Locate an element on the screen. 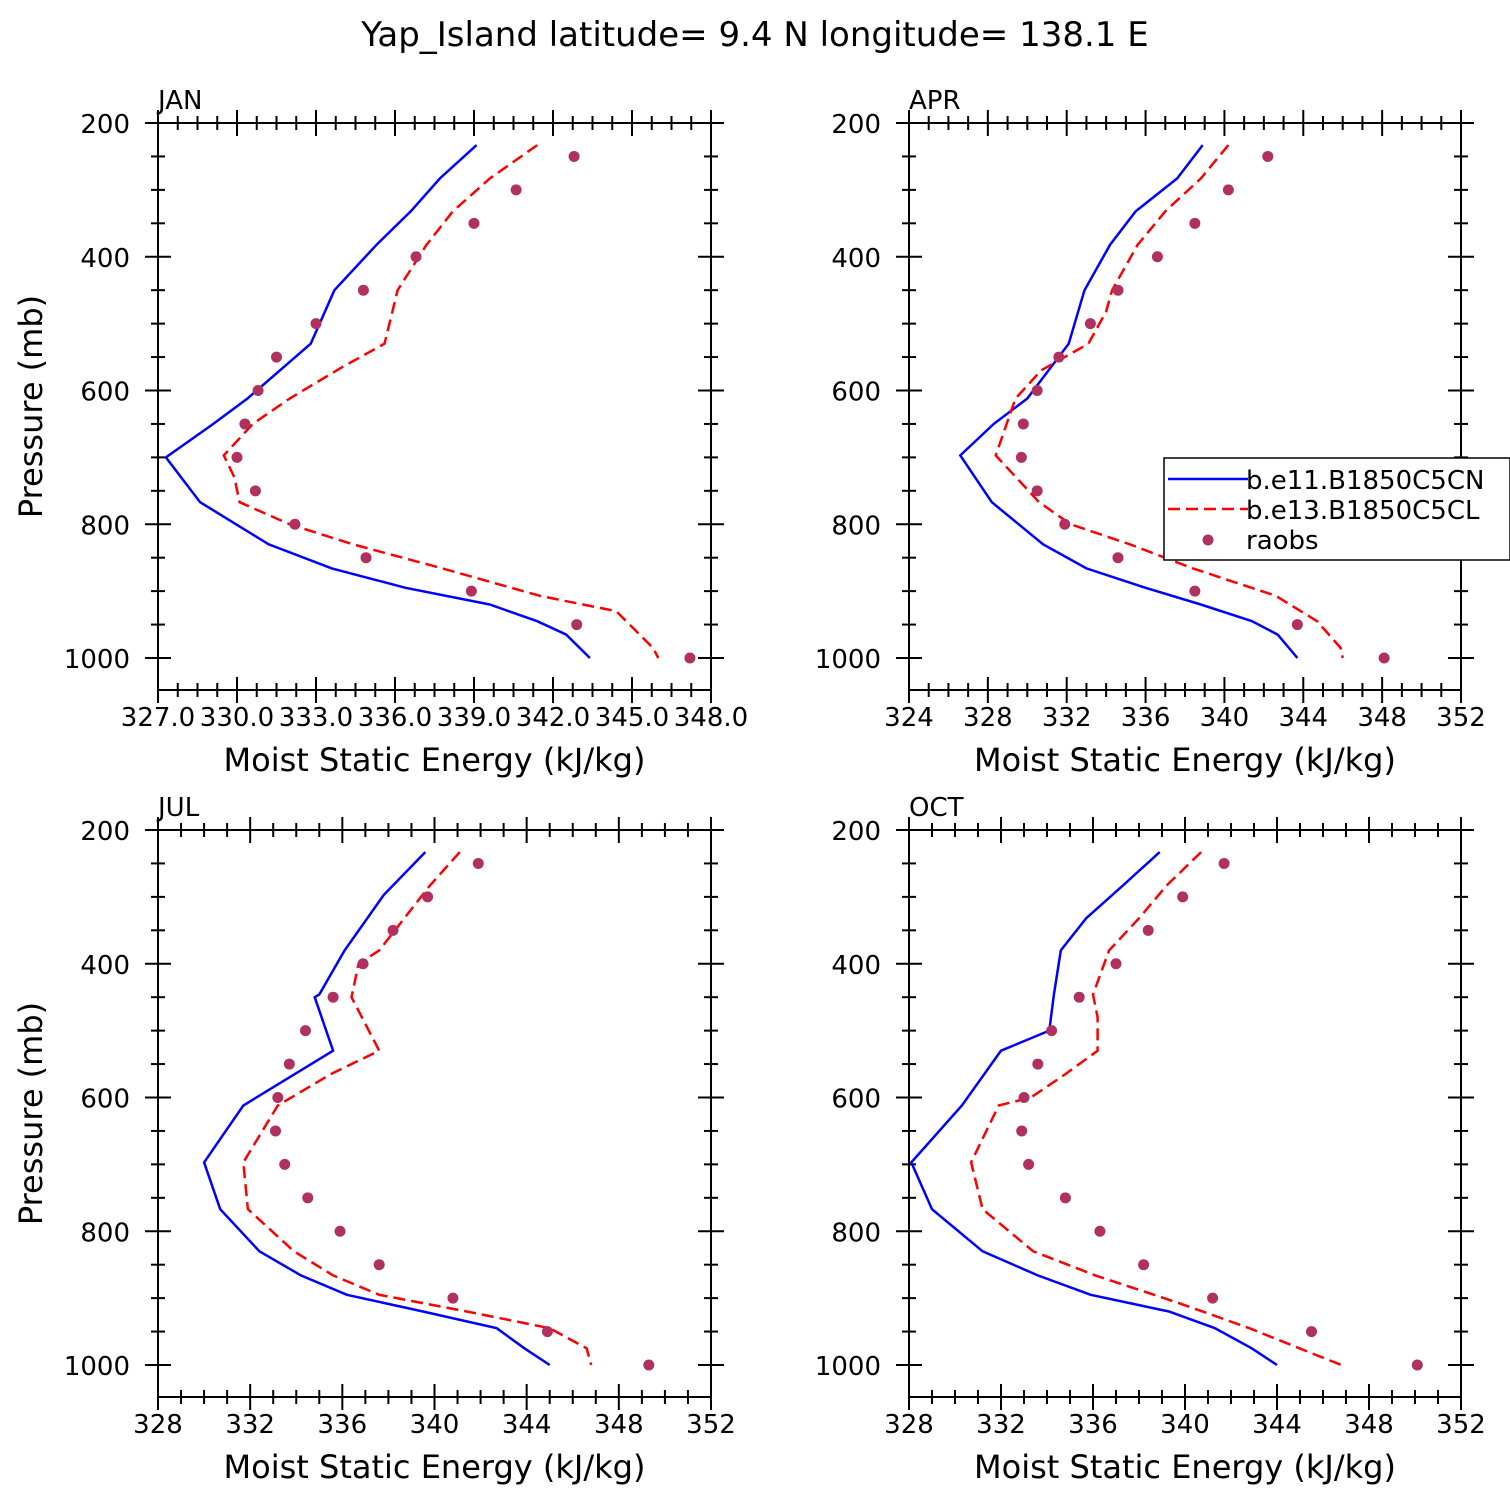 Image resolution: width=1510 pixels, height=1510 pixels. x-tick-label: 328 is located at coordinates (988, 718).